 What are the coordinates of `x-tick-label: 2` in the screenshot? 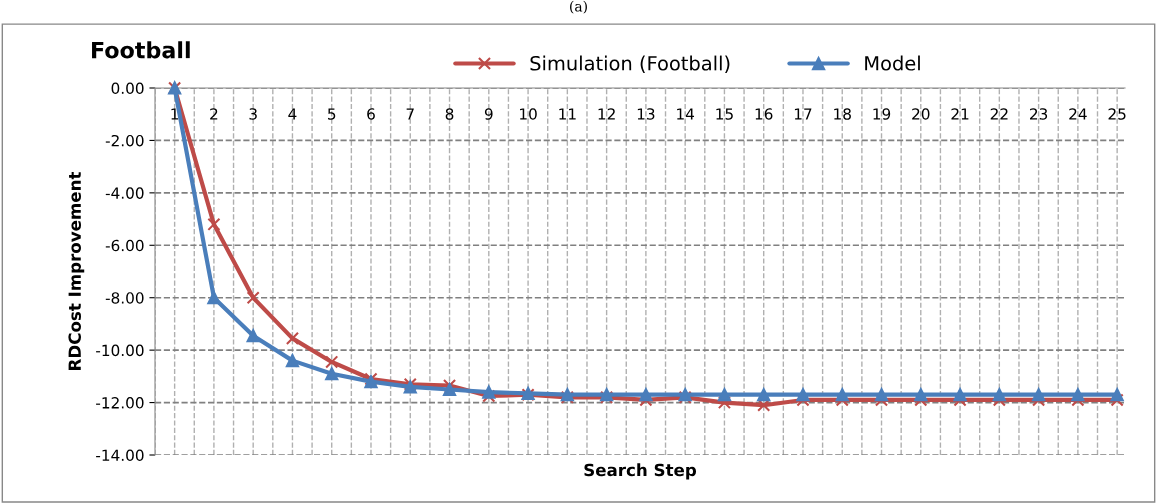 It's located at (214, 114).